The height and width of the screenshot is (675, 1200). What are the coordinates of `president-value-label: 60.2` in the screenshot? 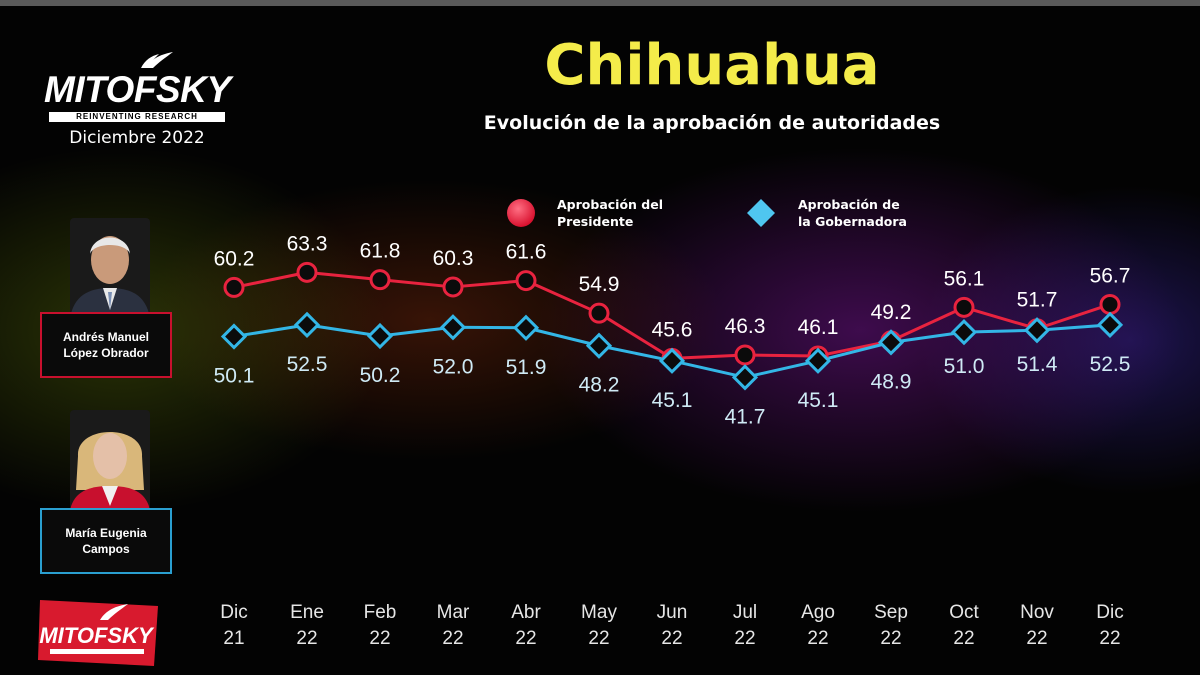 It's located at (234, 258).